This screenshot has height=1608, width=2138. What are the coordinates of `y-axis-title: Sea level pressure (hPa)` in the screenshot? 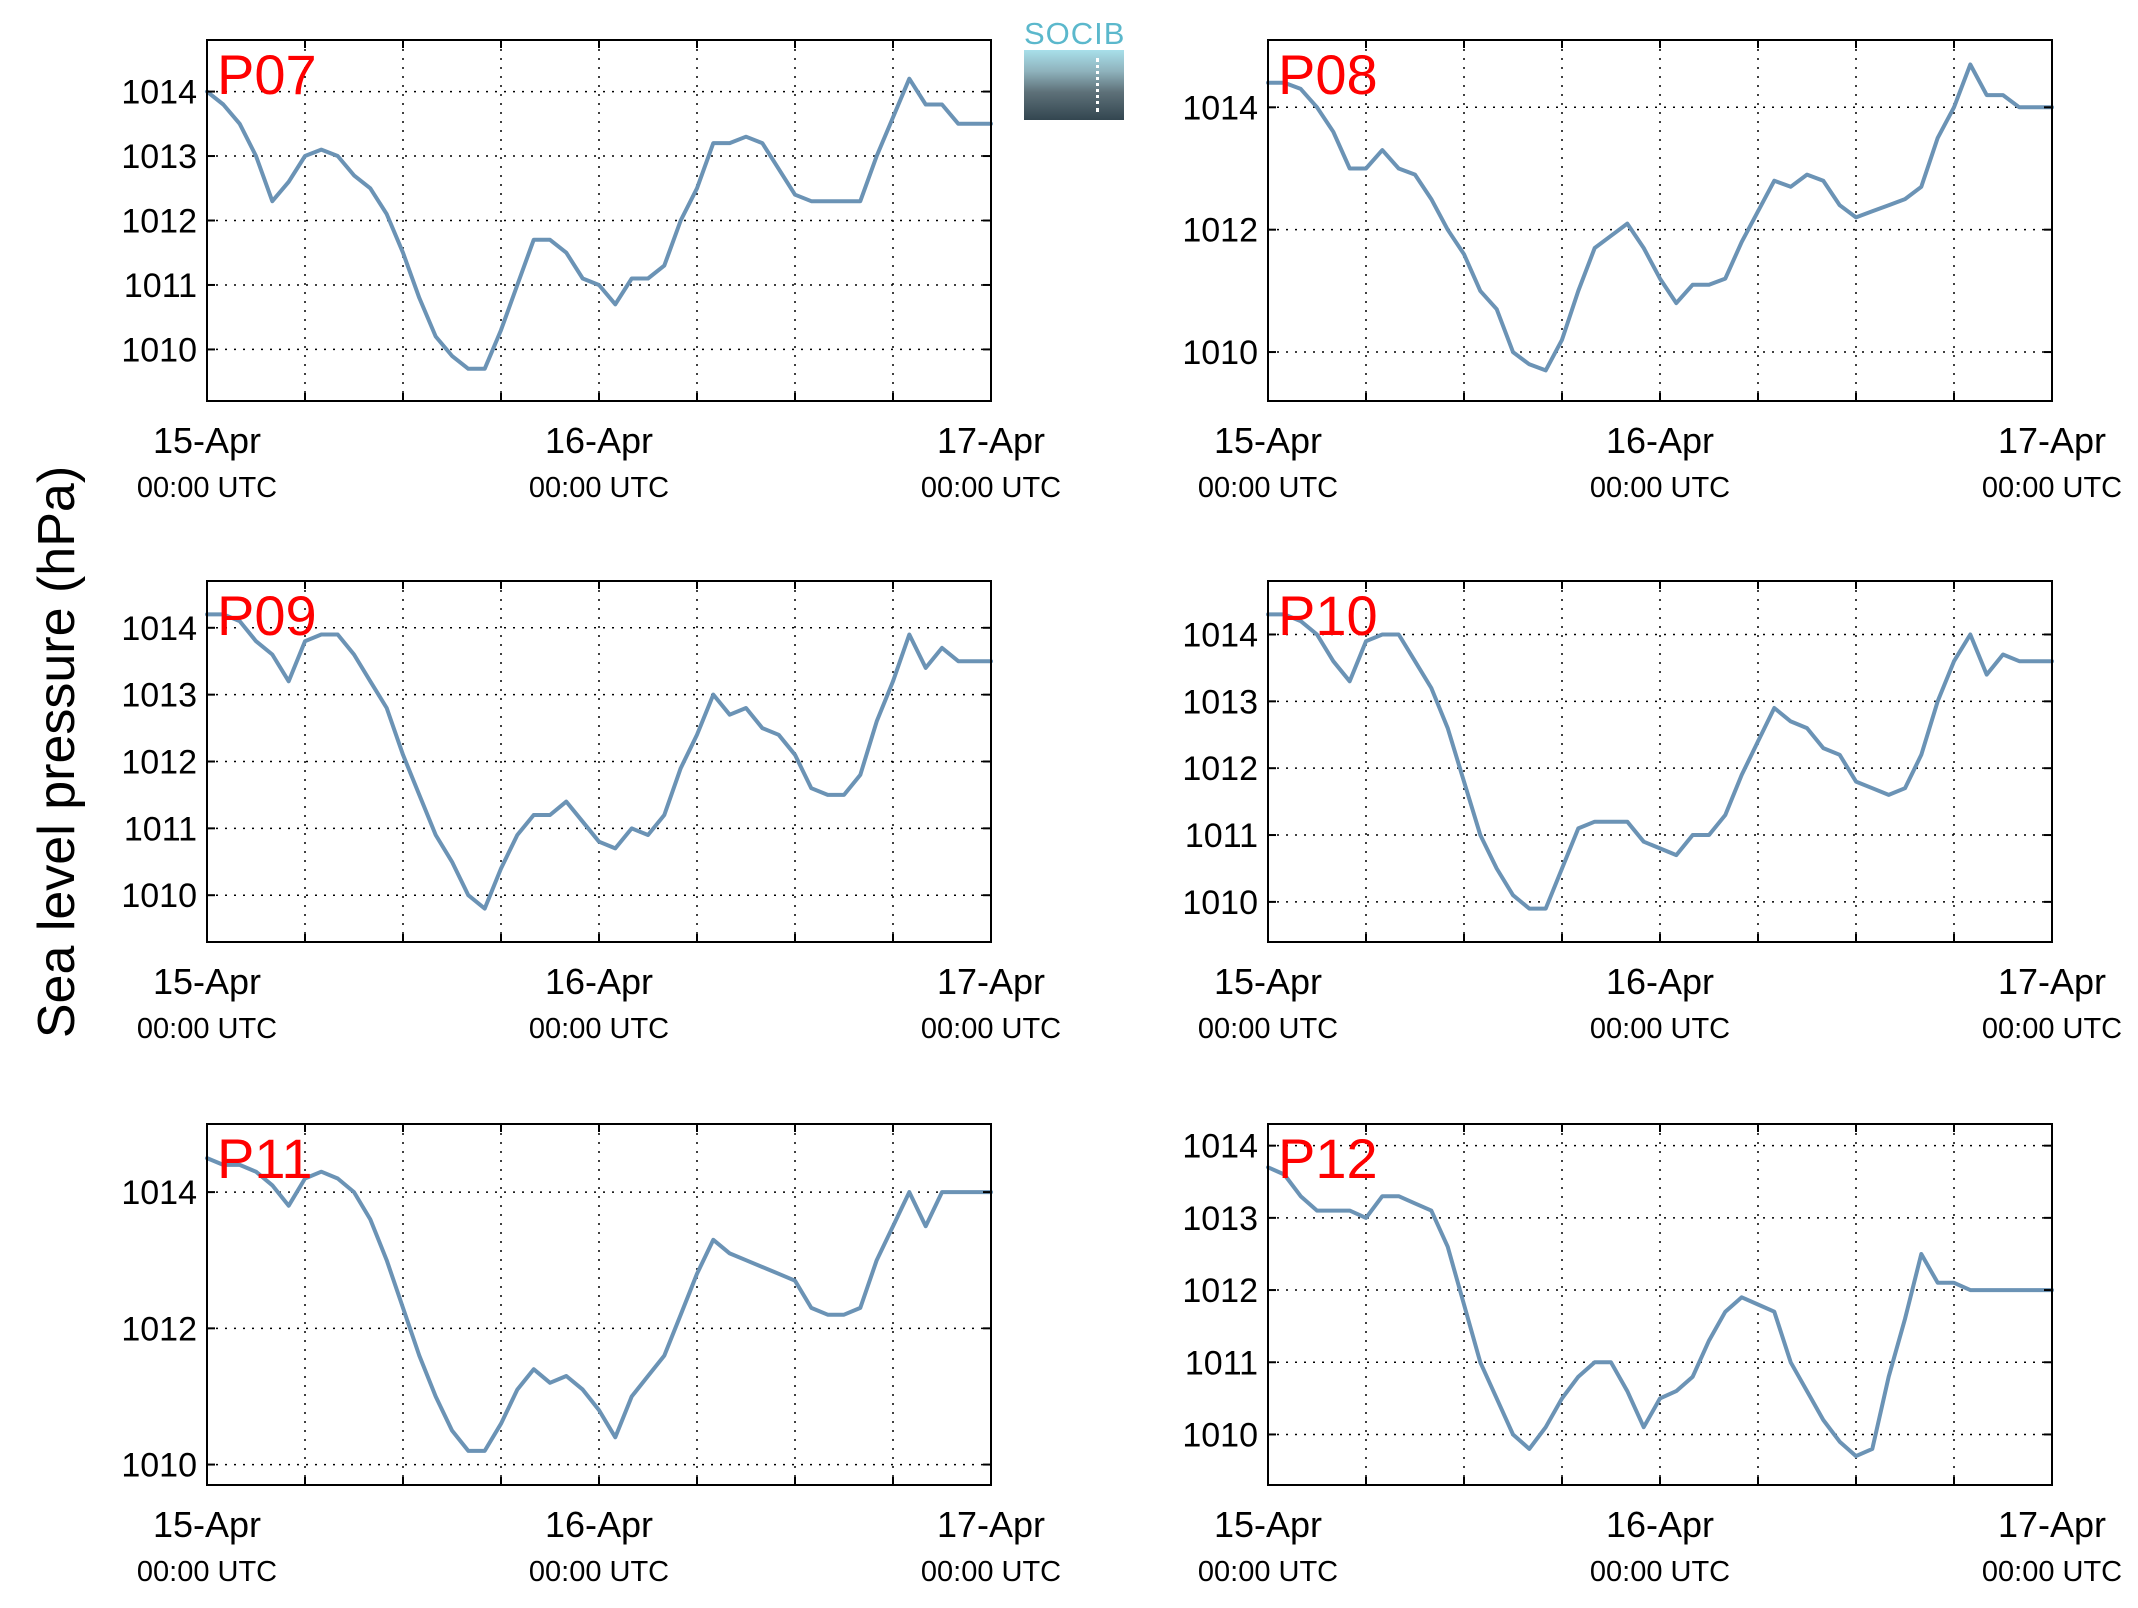 It's located at (57, 752).